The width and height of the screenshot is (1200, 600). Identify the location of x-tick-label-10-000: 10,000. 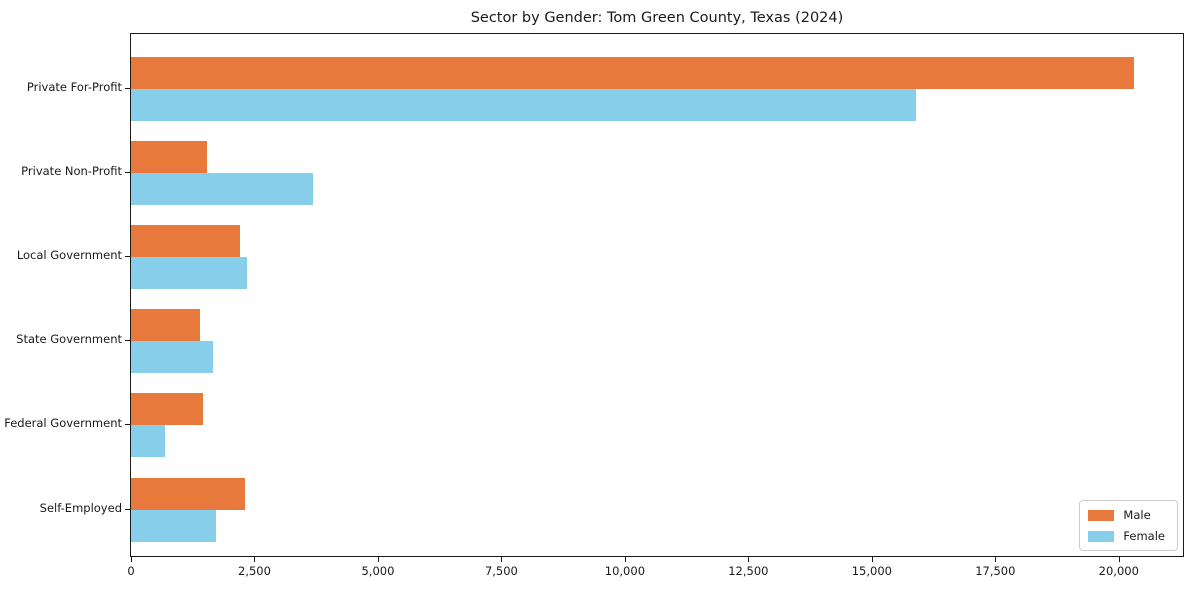
(625, 571).